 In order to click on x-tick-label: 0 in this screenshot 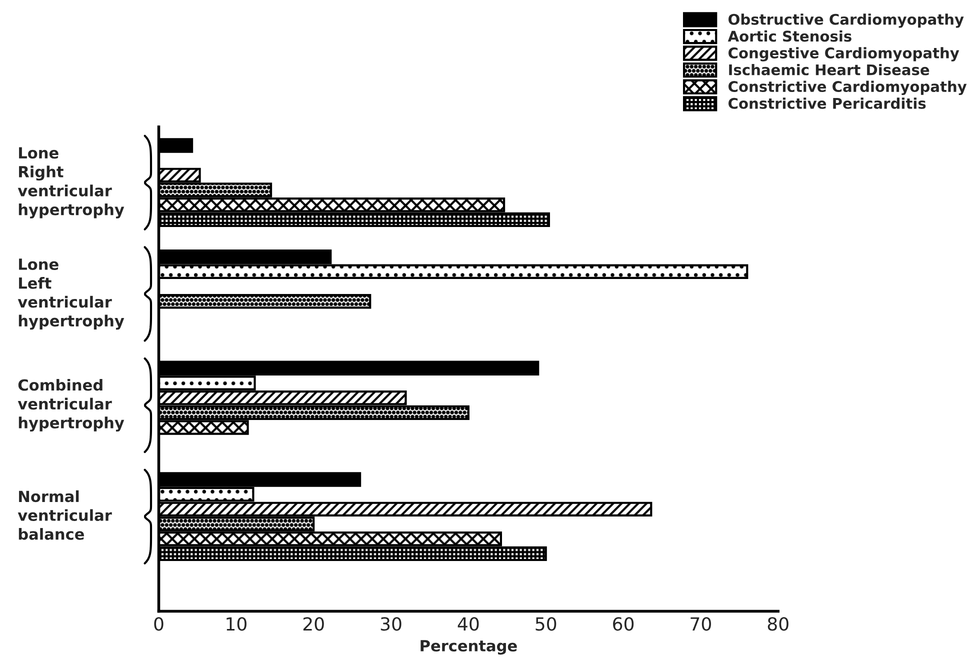, I will do `click(159, 624)`.